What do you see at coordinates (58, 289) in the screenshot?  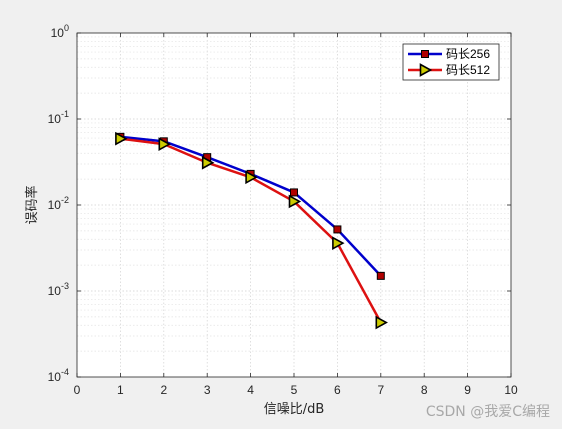 I see `y-tick-label: 10⁻³` at bounding box center [58, 289].